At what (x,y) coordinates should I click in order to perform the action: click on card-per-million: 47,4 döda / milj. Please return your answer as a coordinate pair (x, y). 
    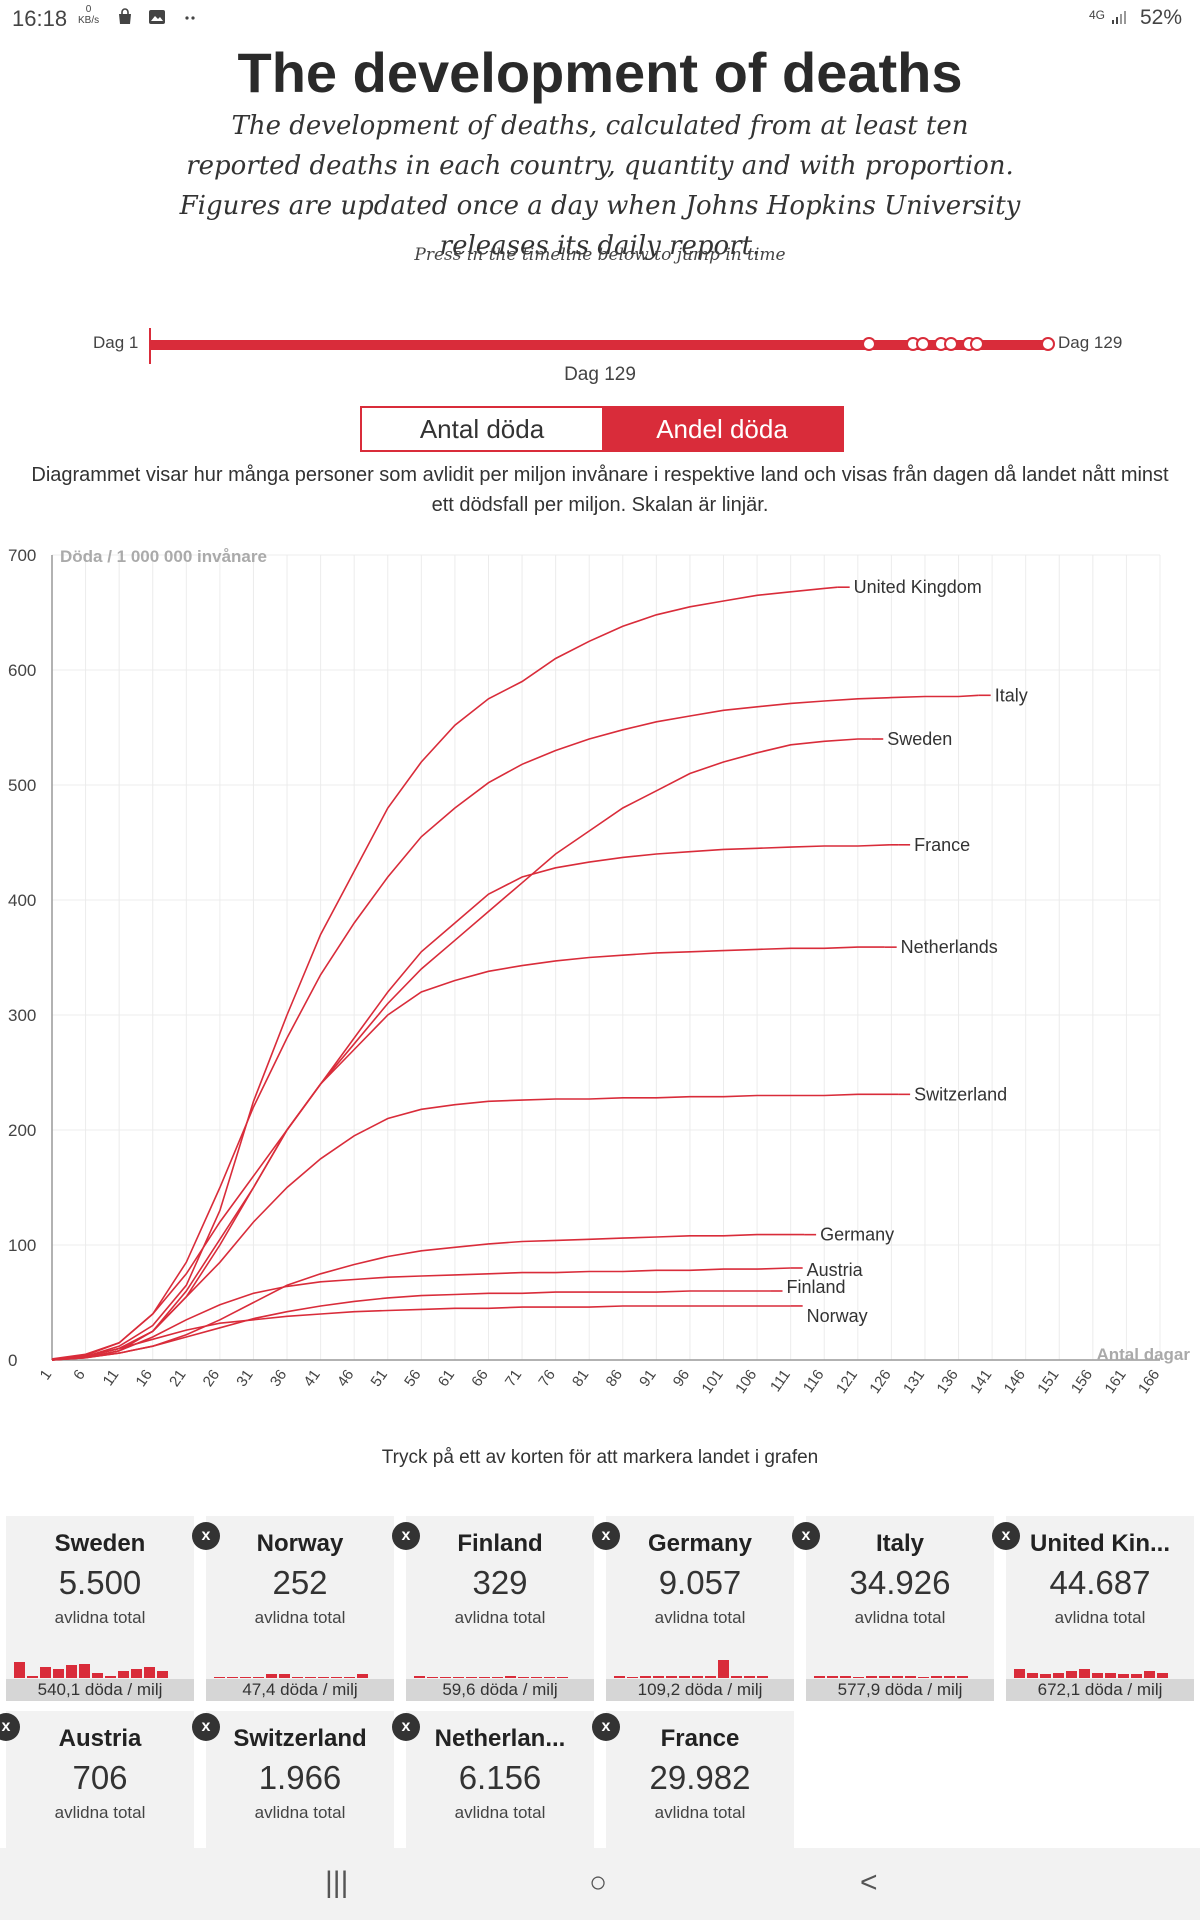
    Looking at the image, I should click on (300, 1690).